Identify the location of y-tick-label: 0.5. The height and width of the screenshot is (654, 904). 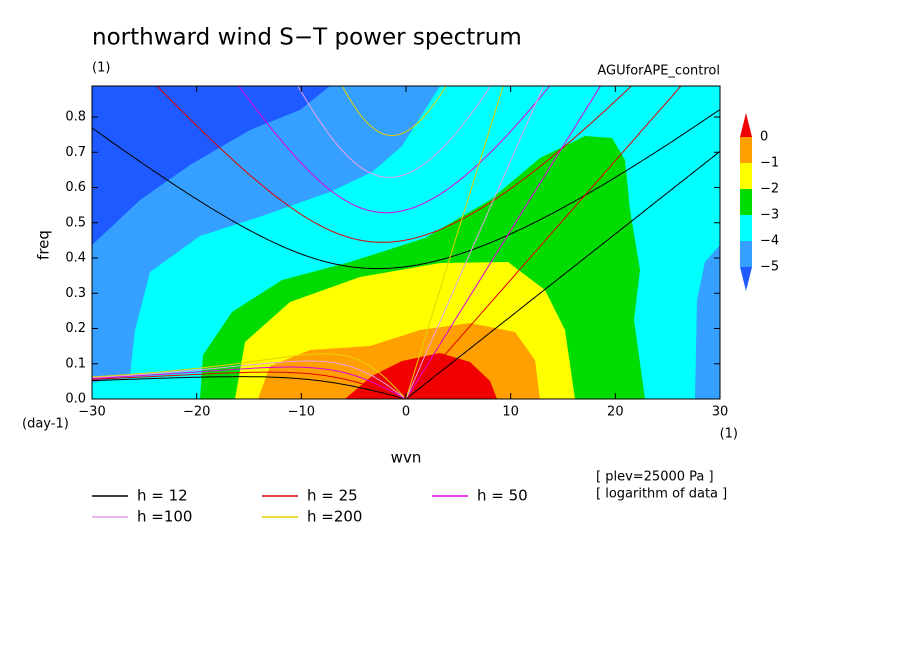
(75, 222).